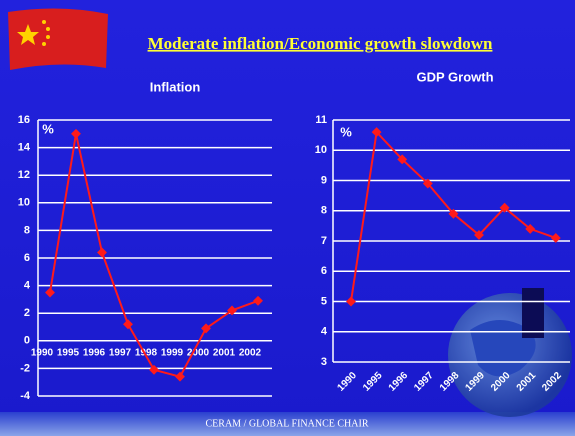 The width and height of the screenshot is (575, 436). I want to click on x-tick-label: 1999, so click(172, 353).